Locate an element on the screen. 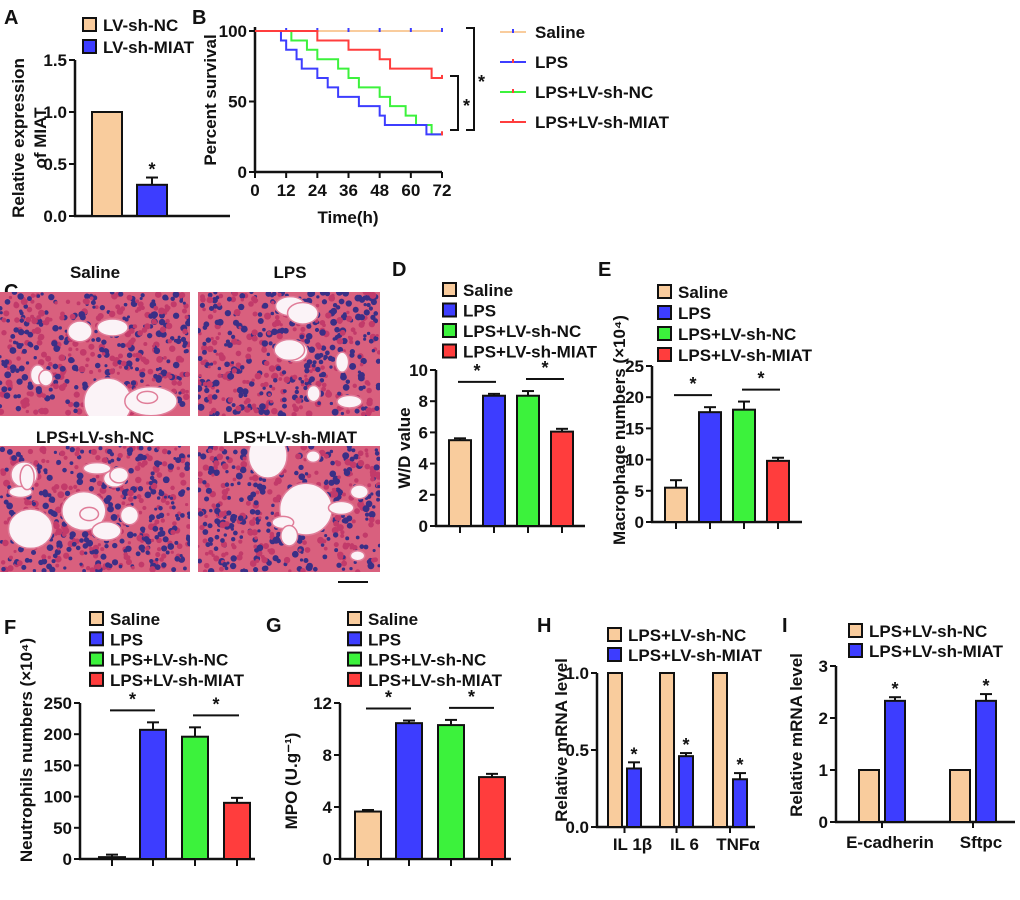 The image size is (1020, 900). y-tick-label: 0 is located at coordinates (639, 522).